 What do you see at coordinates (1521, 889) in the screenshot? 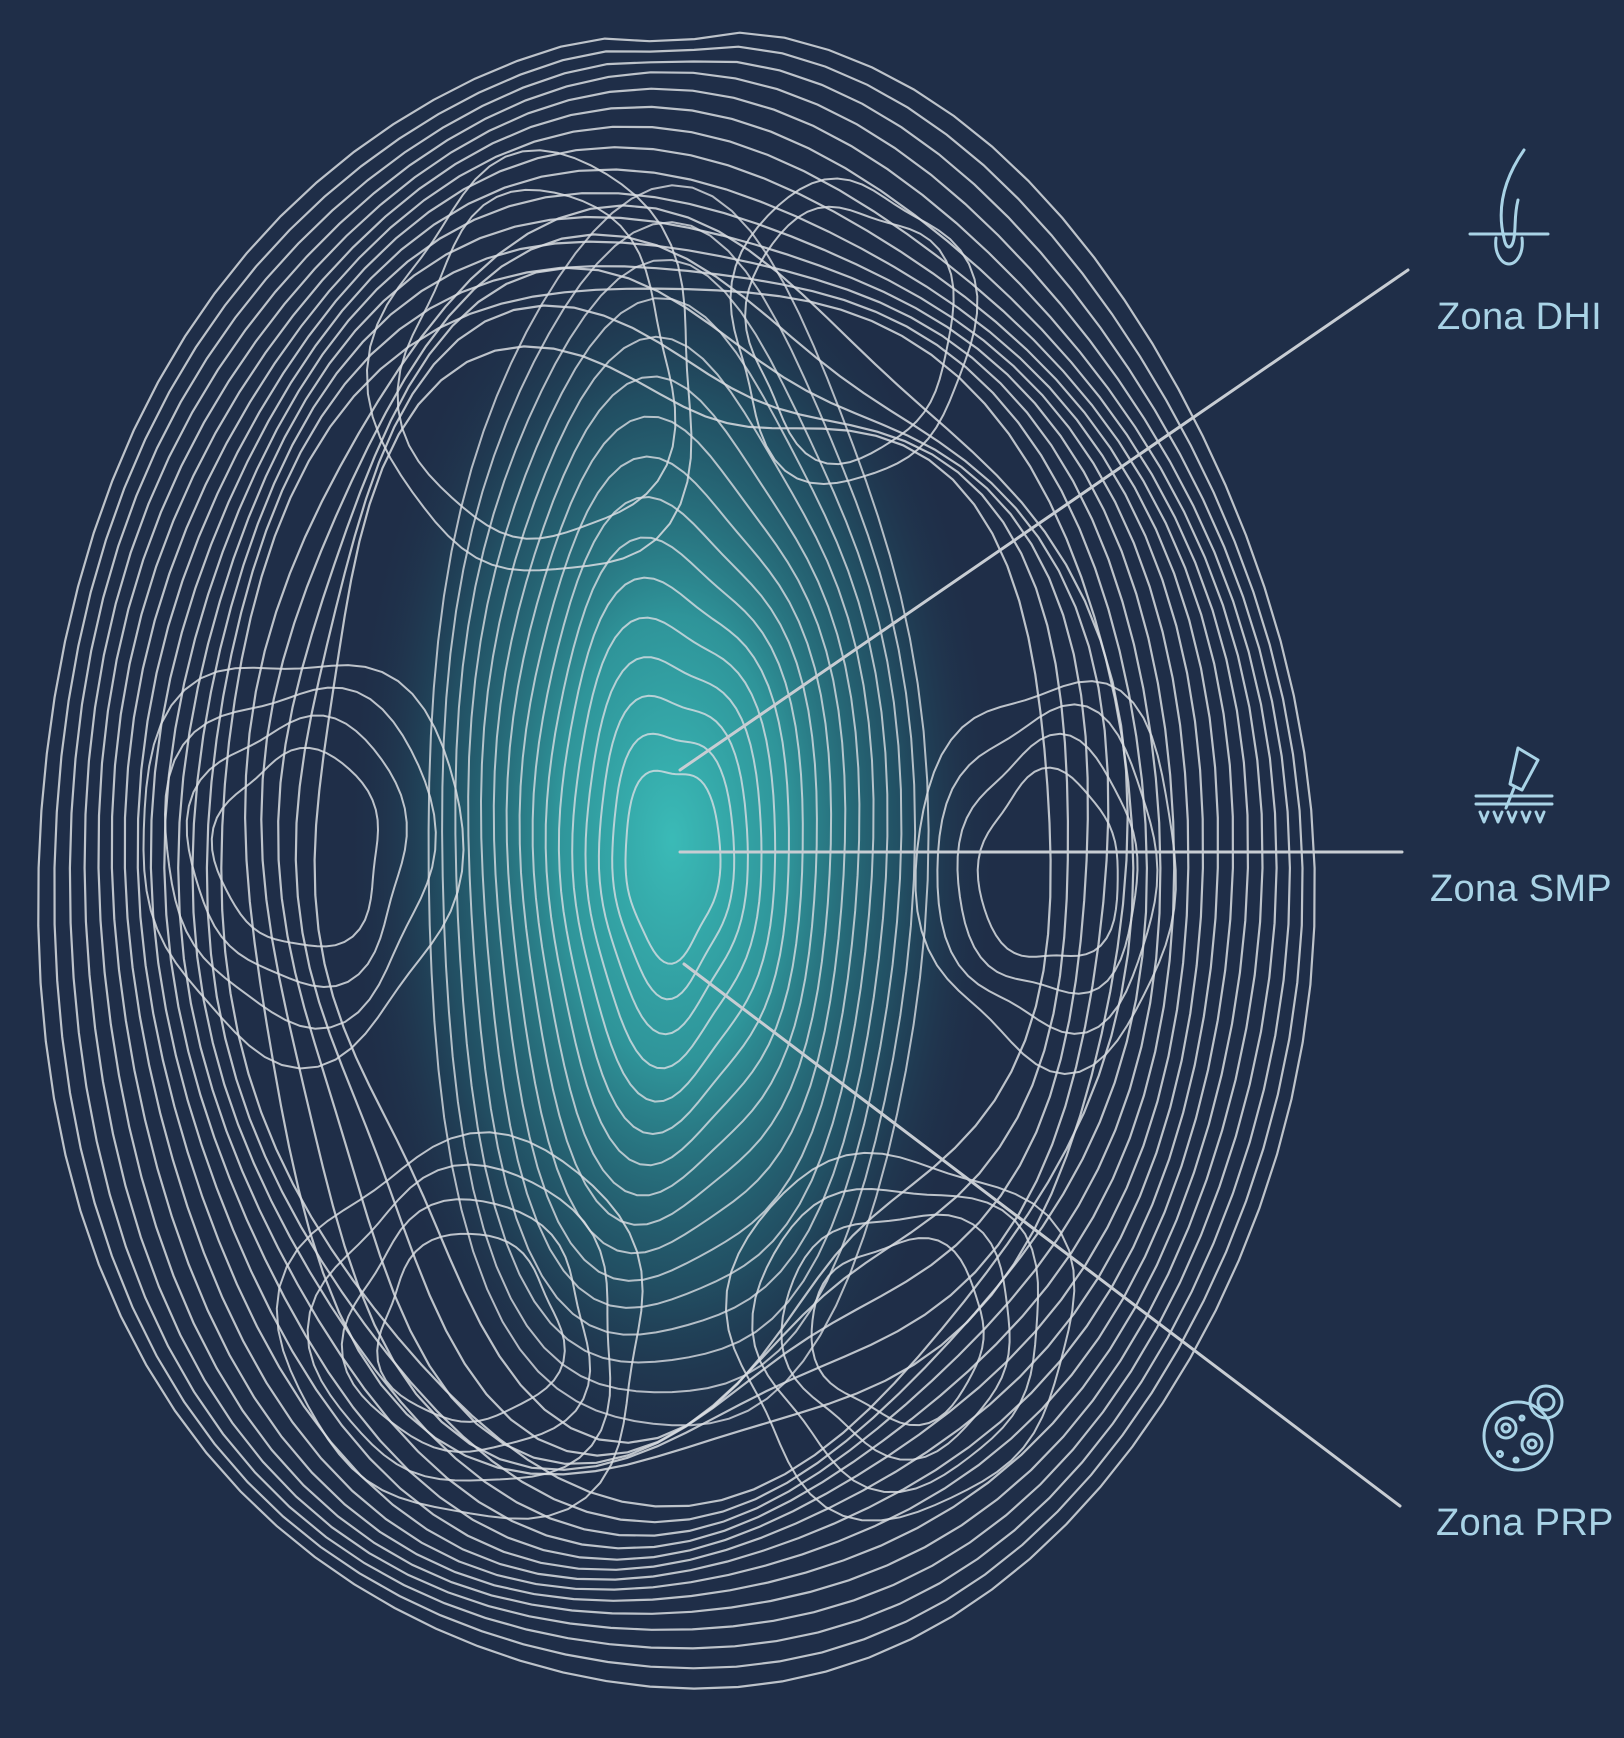
I see `zone-smp-label: Zona SMP` at bounding box center [1521, 889].